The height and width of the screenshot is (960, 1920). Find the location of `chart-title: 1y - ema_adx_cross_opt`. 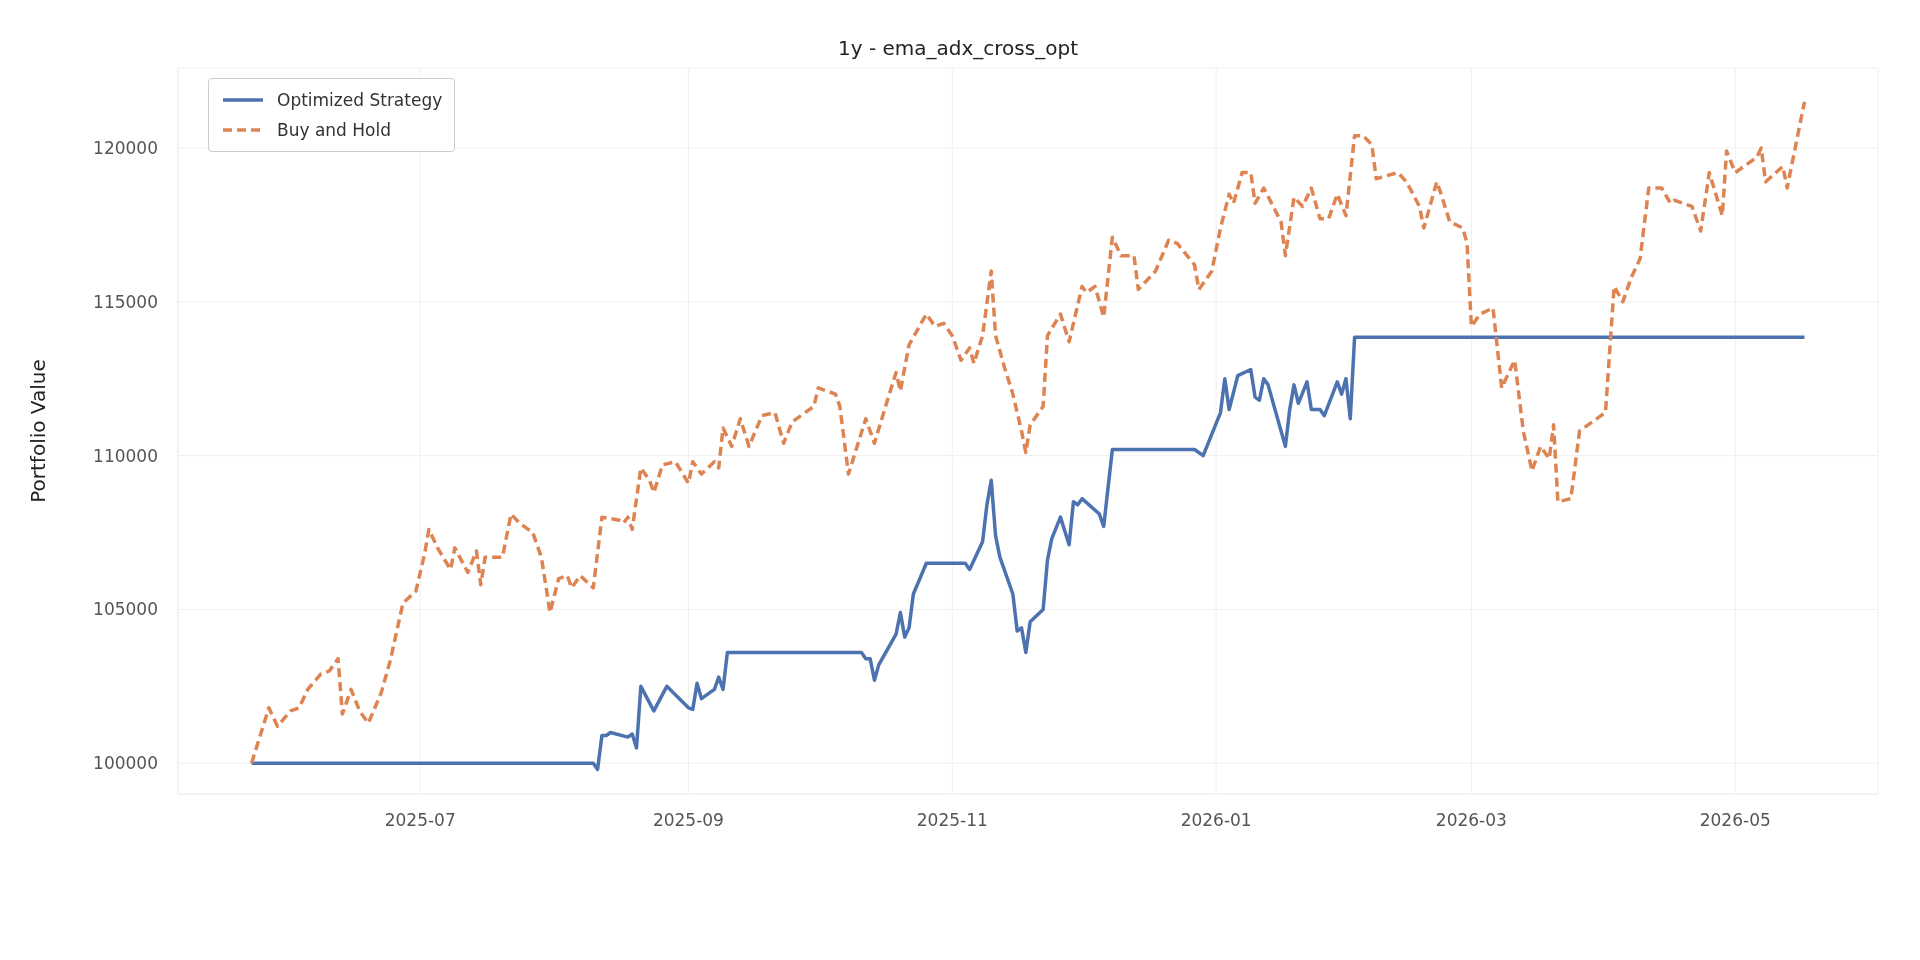

chart-title: 1y - ema_adx_cross_opt is located at coordinates (958, 48).